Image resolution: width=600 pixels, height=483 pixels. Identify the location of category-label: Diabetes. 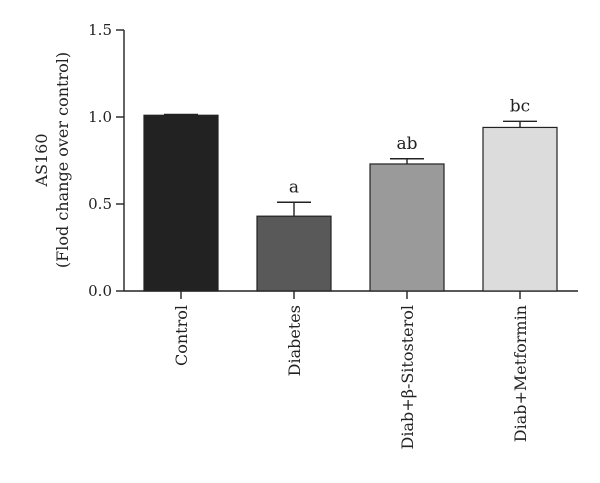
(294, 340).